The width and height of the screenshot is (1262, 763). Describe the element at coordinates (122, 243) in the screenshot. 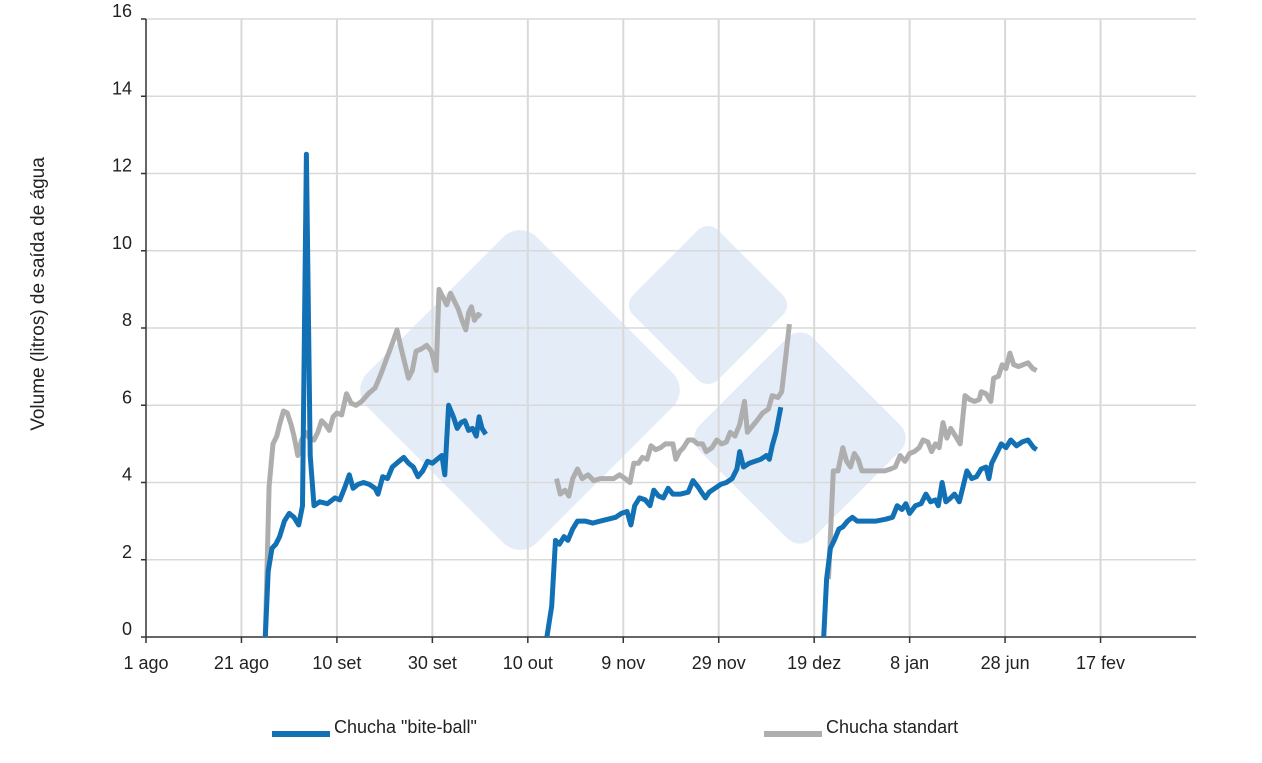

I see `y-tick-label: 10` at that location.